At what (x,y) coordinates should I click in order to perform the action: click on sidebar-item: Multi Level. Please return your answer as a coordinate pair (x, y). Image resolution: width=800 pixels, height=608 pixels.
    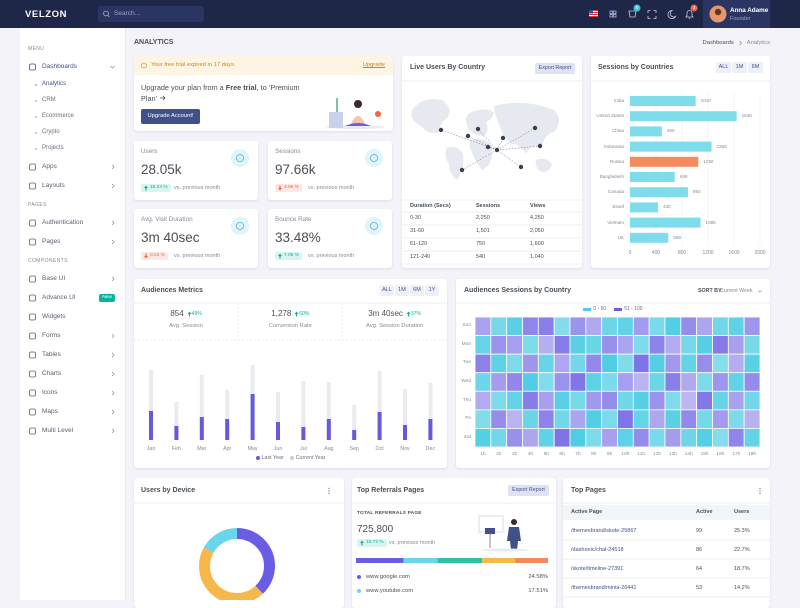
    Looking at the image, I should click on (58, 430).